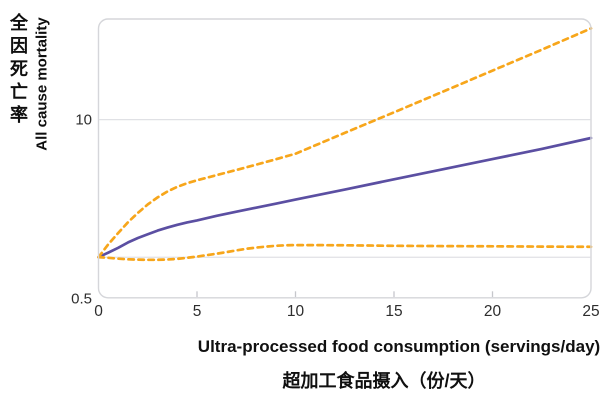  I want to click on y-tick-label-0.5: 0.5, so click(81, 299).